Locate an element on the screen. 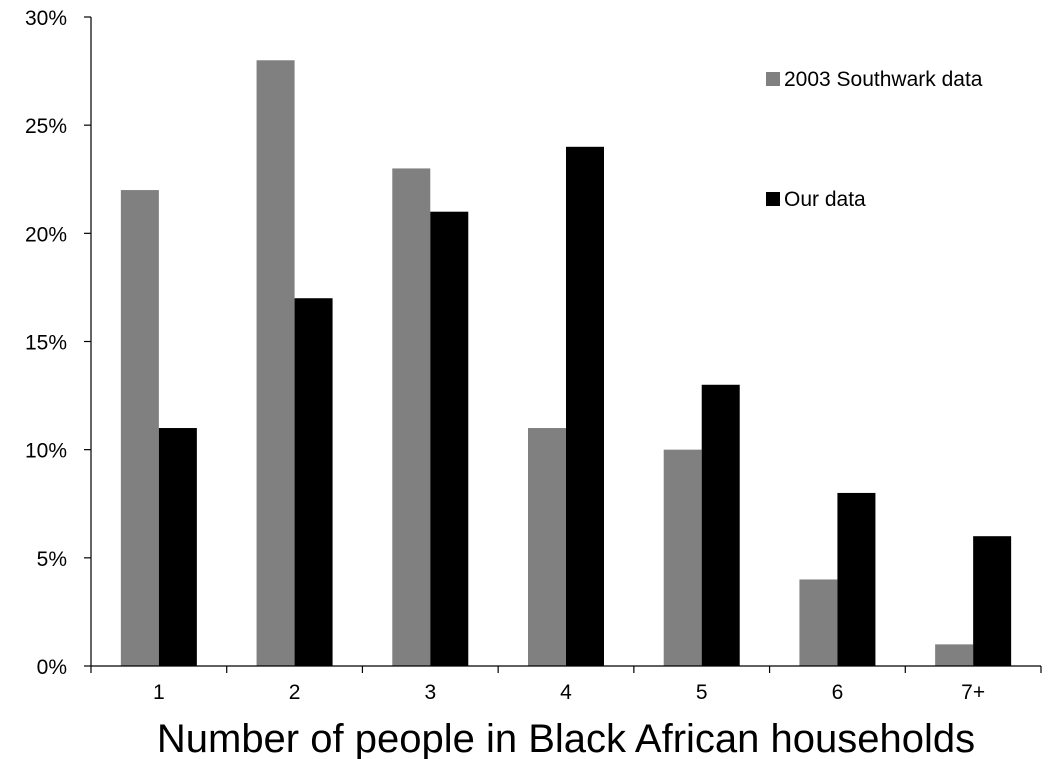  bar-our-data-7+ is located at coordinates (992, 601).